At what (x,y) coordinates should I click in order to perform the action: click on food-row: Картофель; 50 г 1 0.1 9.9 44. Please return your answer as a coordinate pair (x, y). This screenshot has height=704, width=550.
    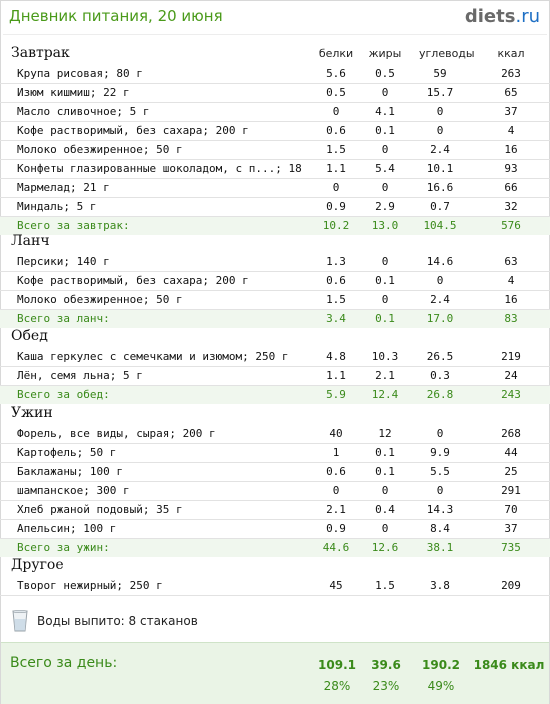
    Looking at the image, I should click on (275, 453).